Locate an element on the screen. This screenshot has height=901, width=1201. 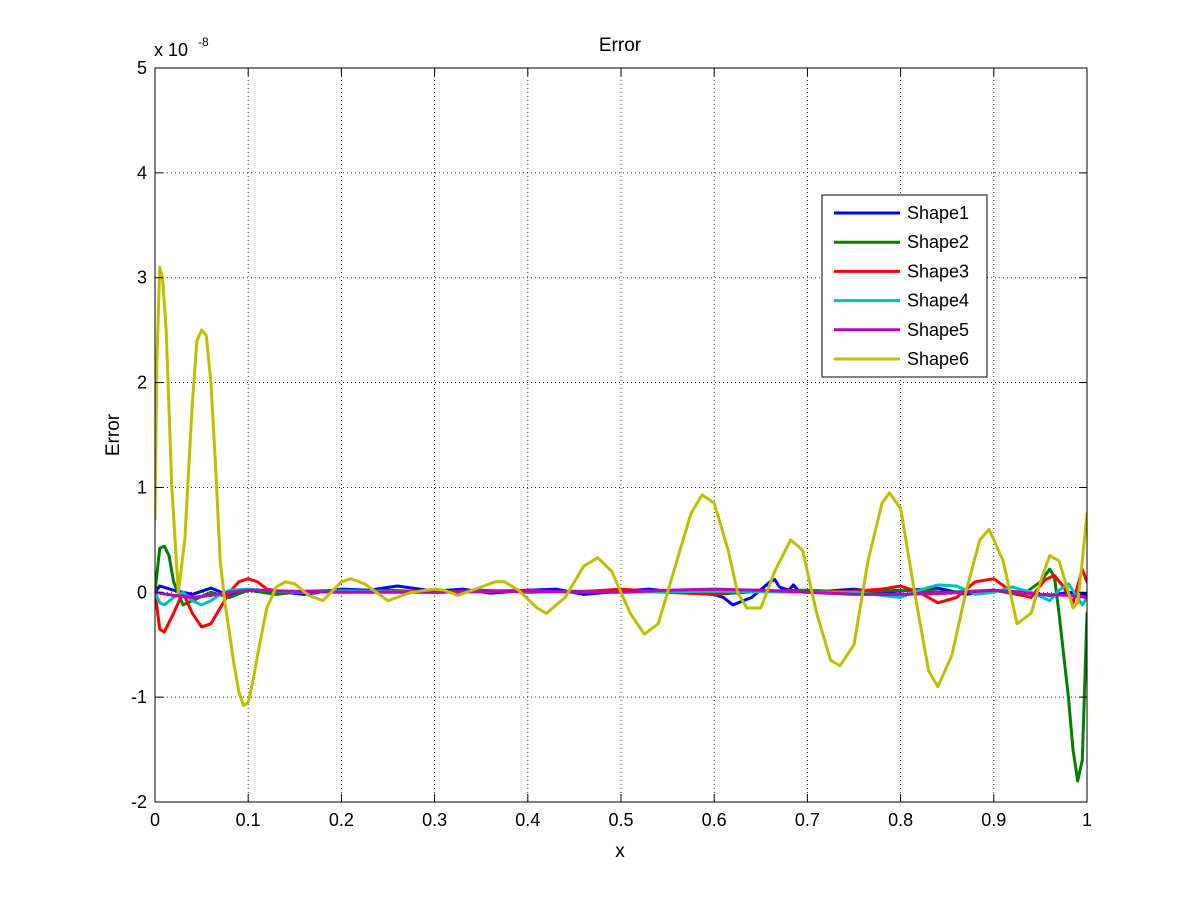
y-exponent-label: x 10 -8 is located at coordinates (181, 47).